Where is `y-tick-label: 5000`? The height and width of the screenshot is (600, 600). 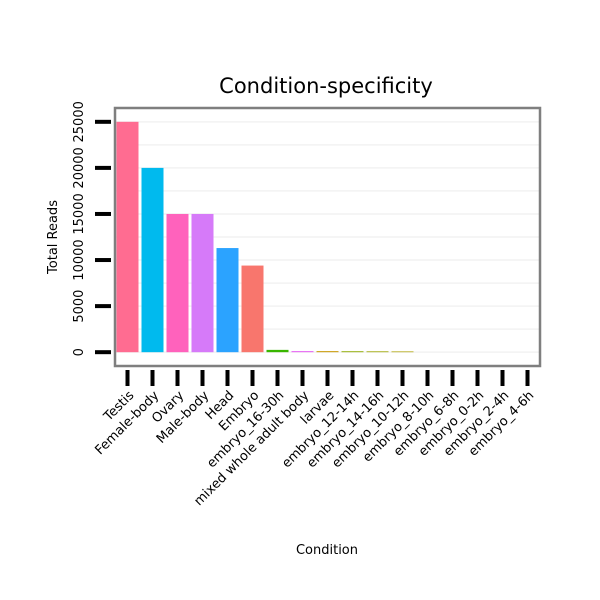 y-tick-label: 5000 is located at coordinates (79, 306).